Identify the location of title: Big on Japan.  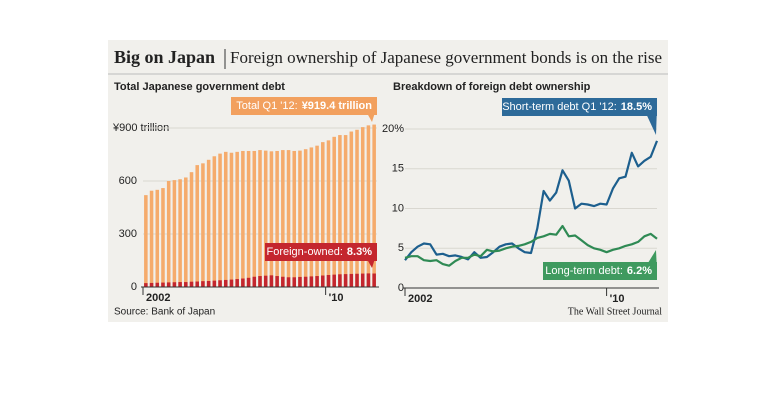
(164, 57).